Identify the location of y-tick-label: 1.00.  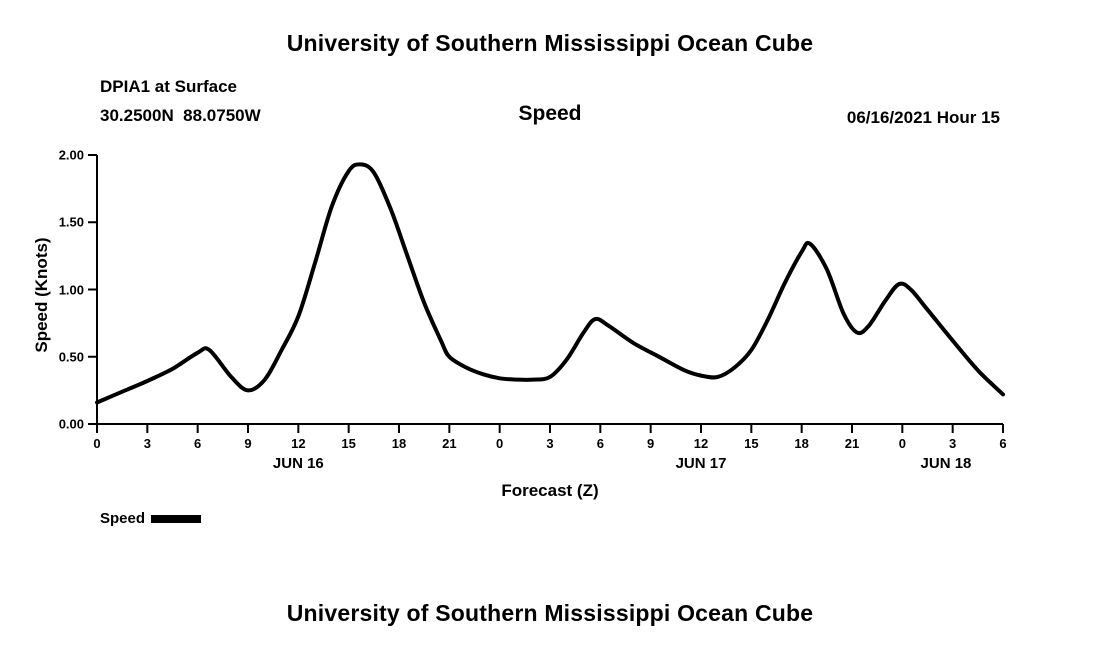
(71, 289).